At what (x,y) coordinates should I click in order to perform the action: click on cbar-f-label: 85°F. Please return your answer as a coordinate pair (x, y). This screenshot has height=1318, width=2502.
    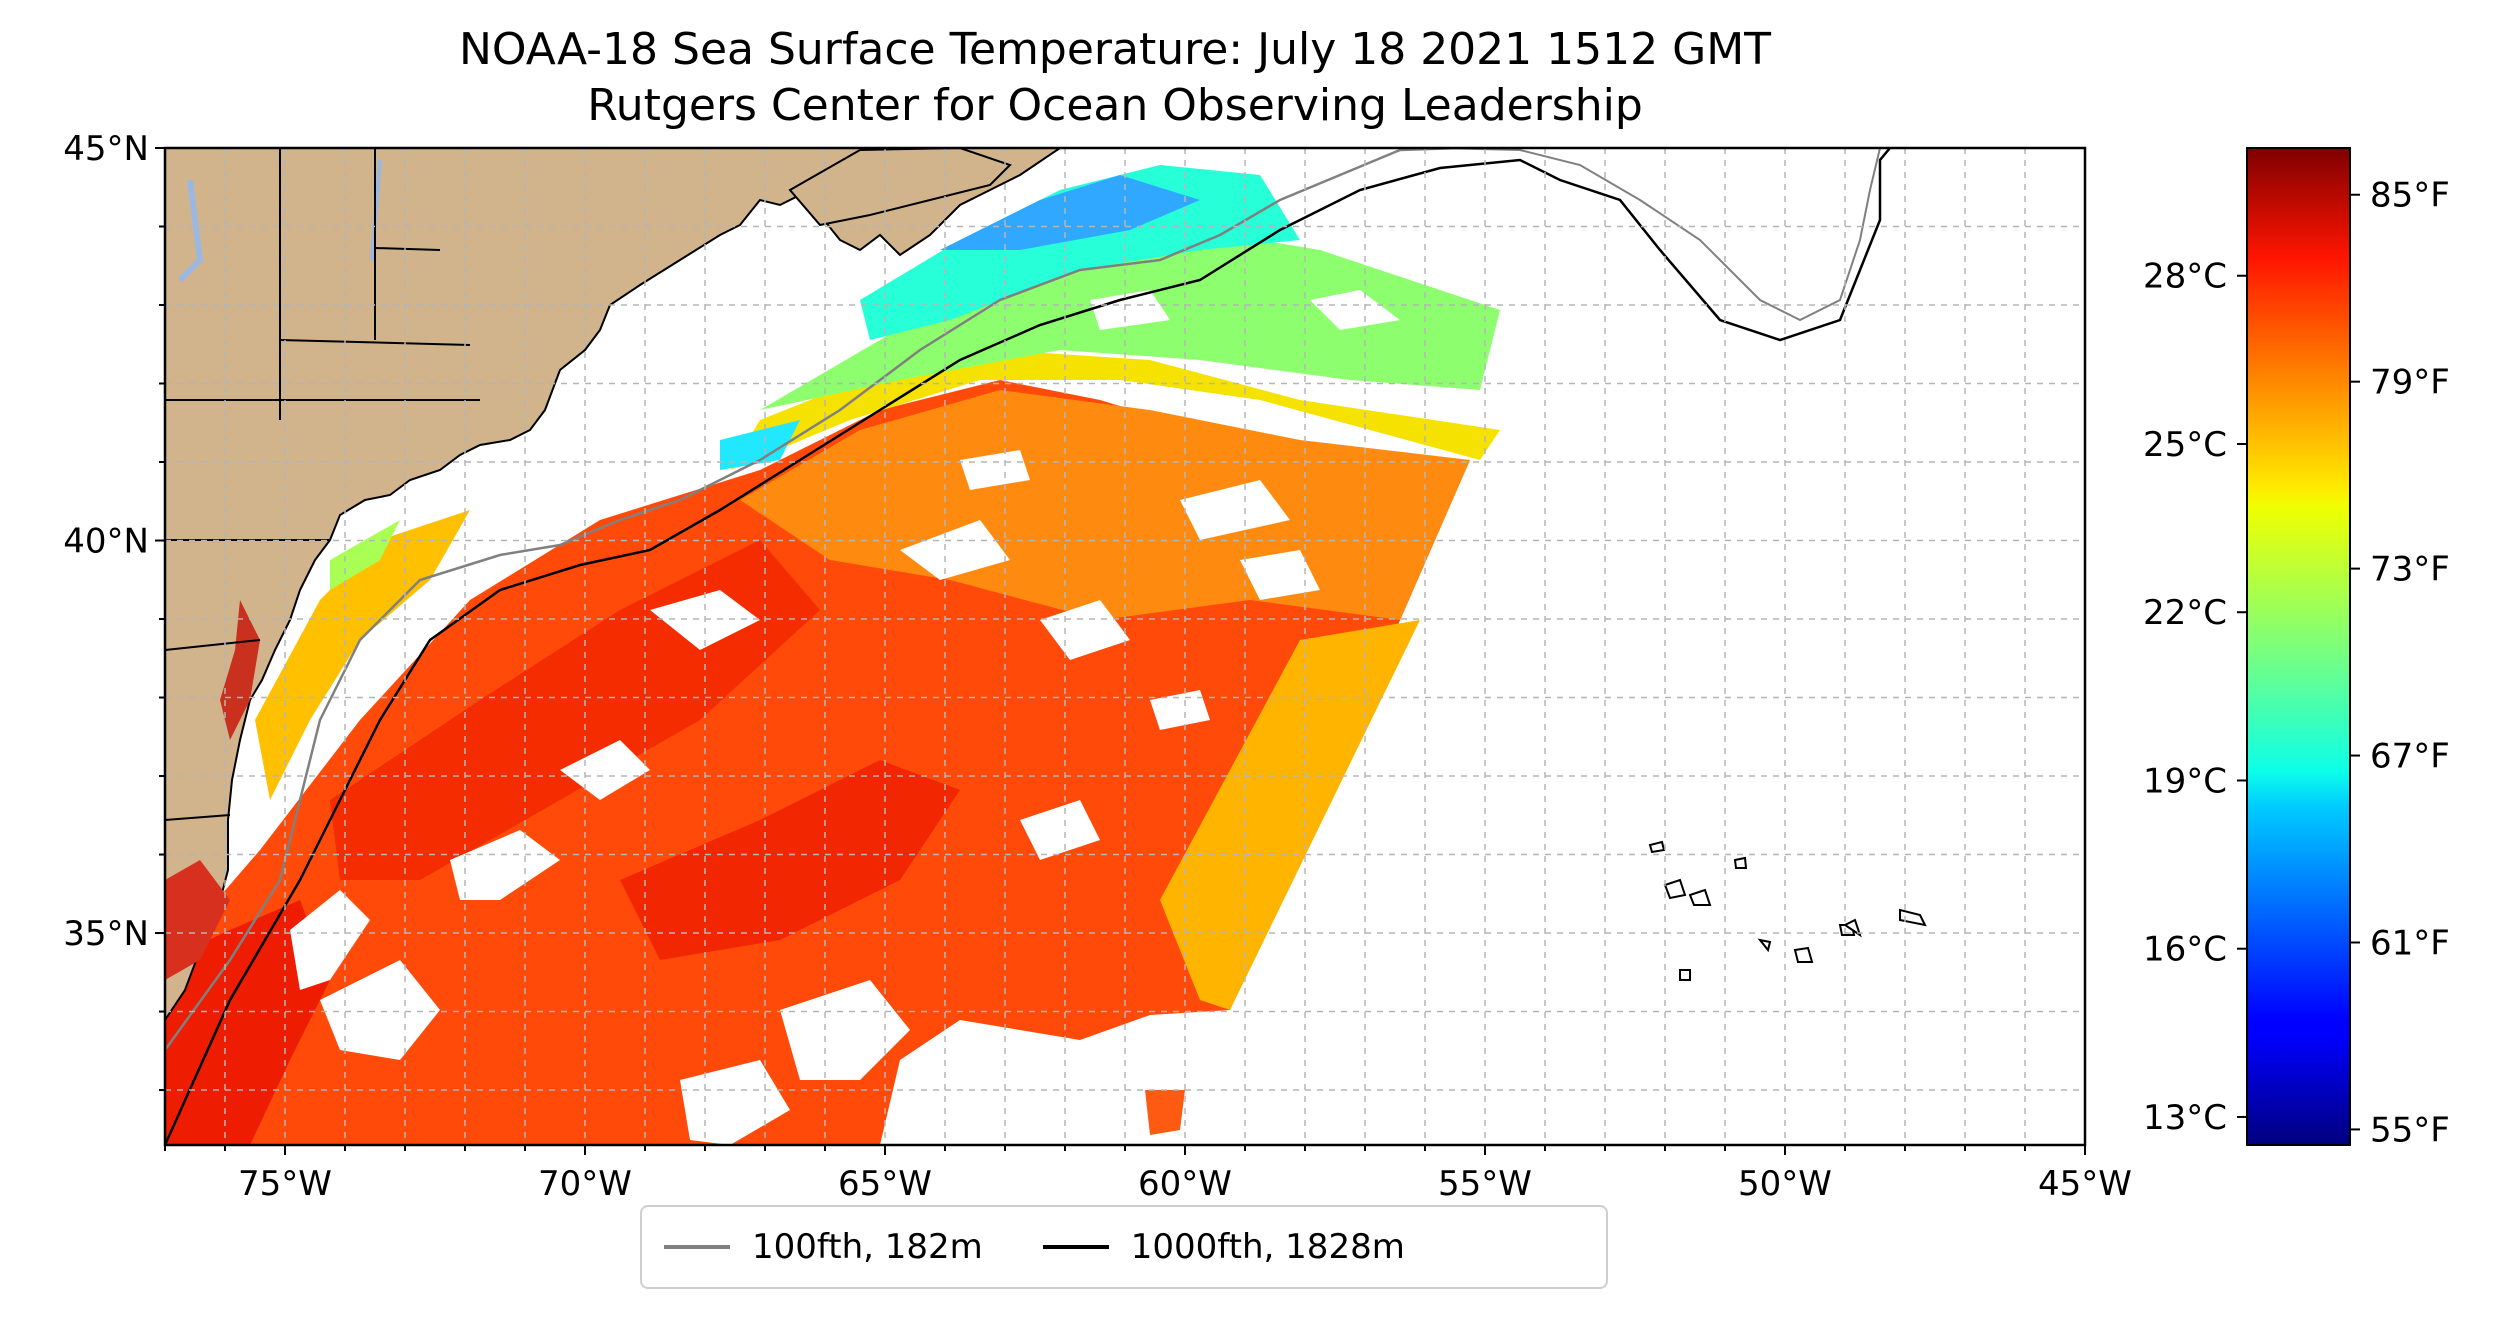
    Looking at the image, I should click on (2410, 196).